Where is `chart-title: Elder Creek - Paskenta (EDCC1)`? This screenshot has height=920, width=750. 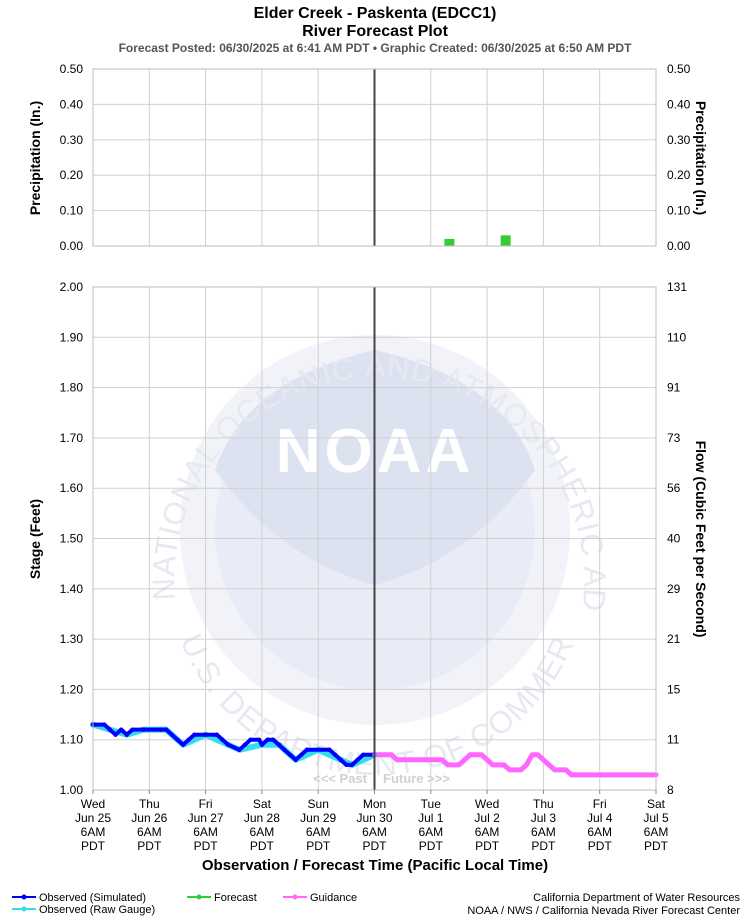
chart-title: Elder Creek - Paskenta (EDCC1) is located at coordinates (375, 13).